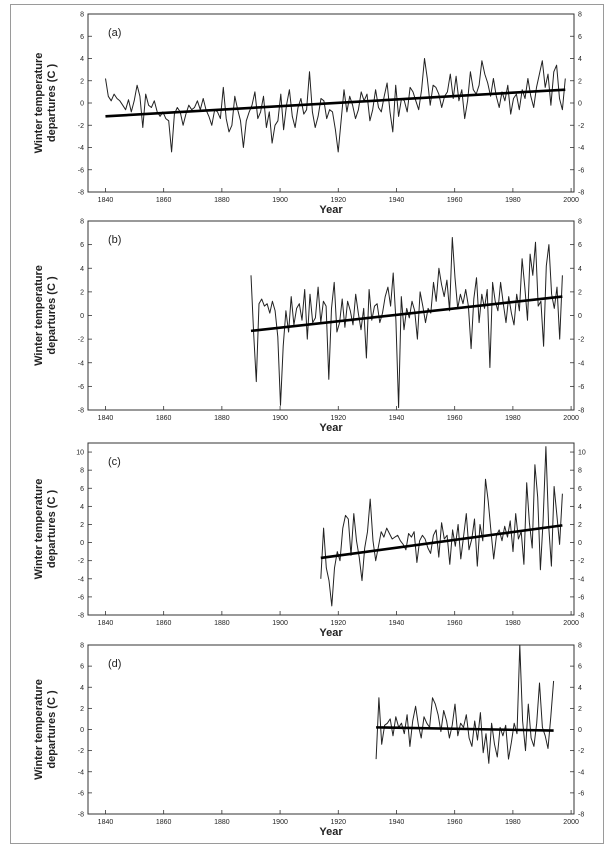 Image resolution: width=614 pixels, height=848 pixels. Describe the element at coordinates (114, 240) in the screenshot. I see `panel-label: (b)` at that location.